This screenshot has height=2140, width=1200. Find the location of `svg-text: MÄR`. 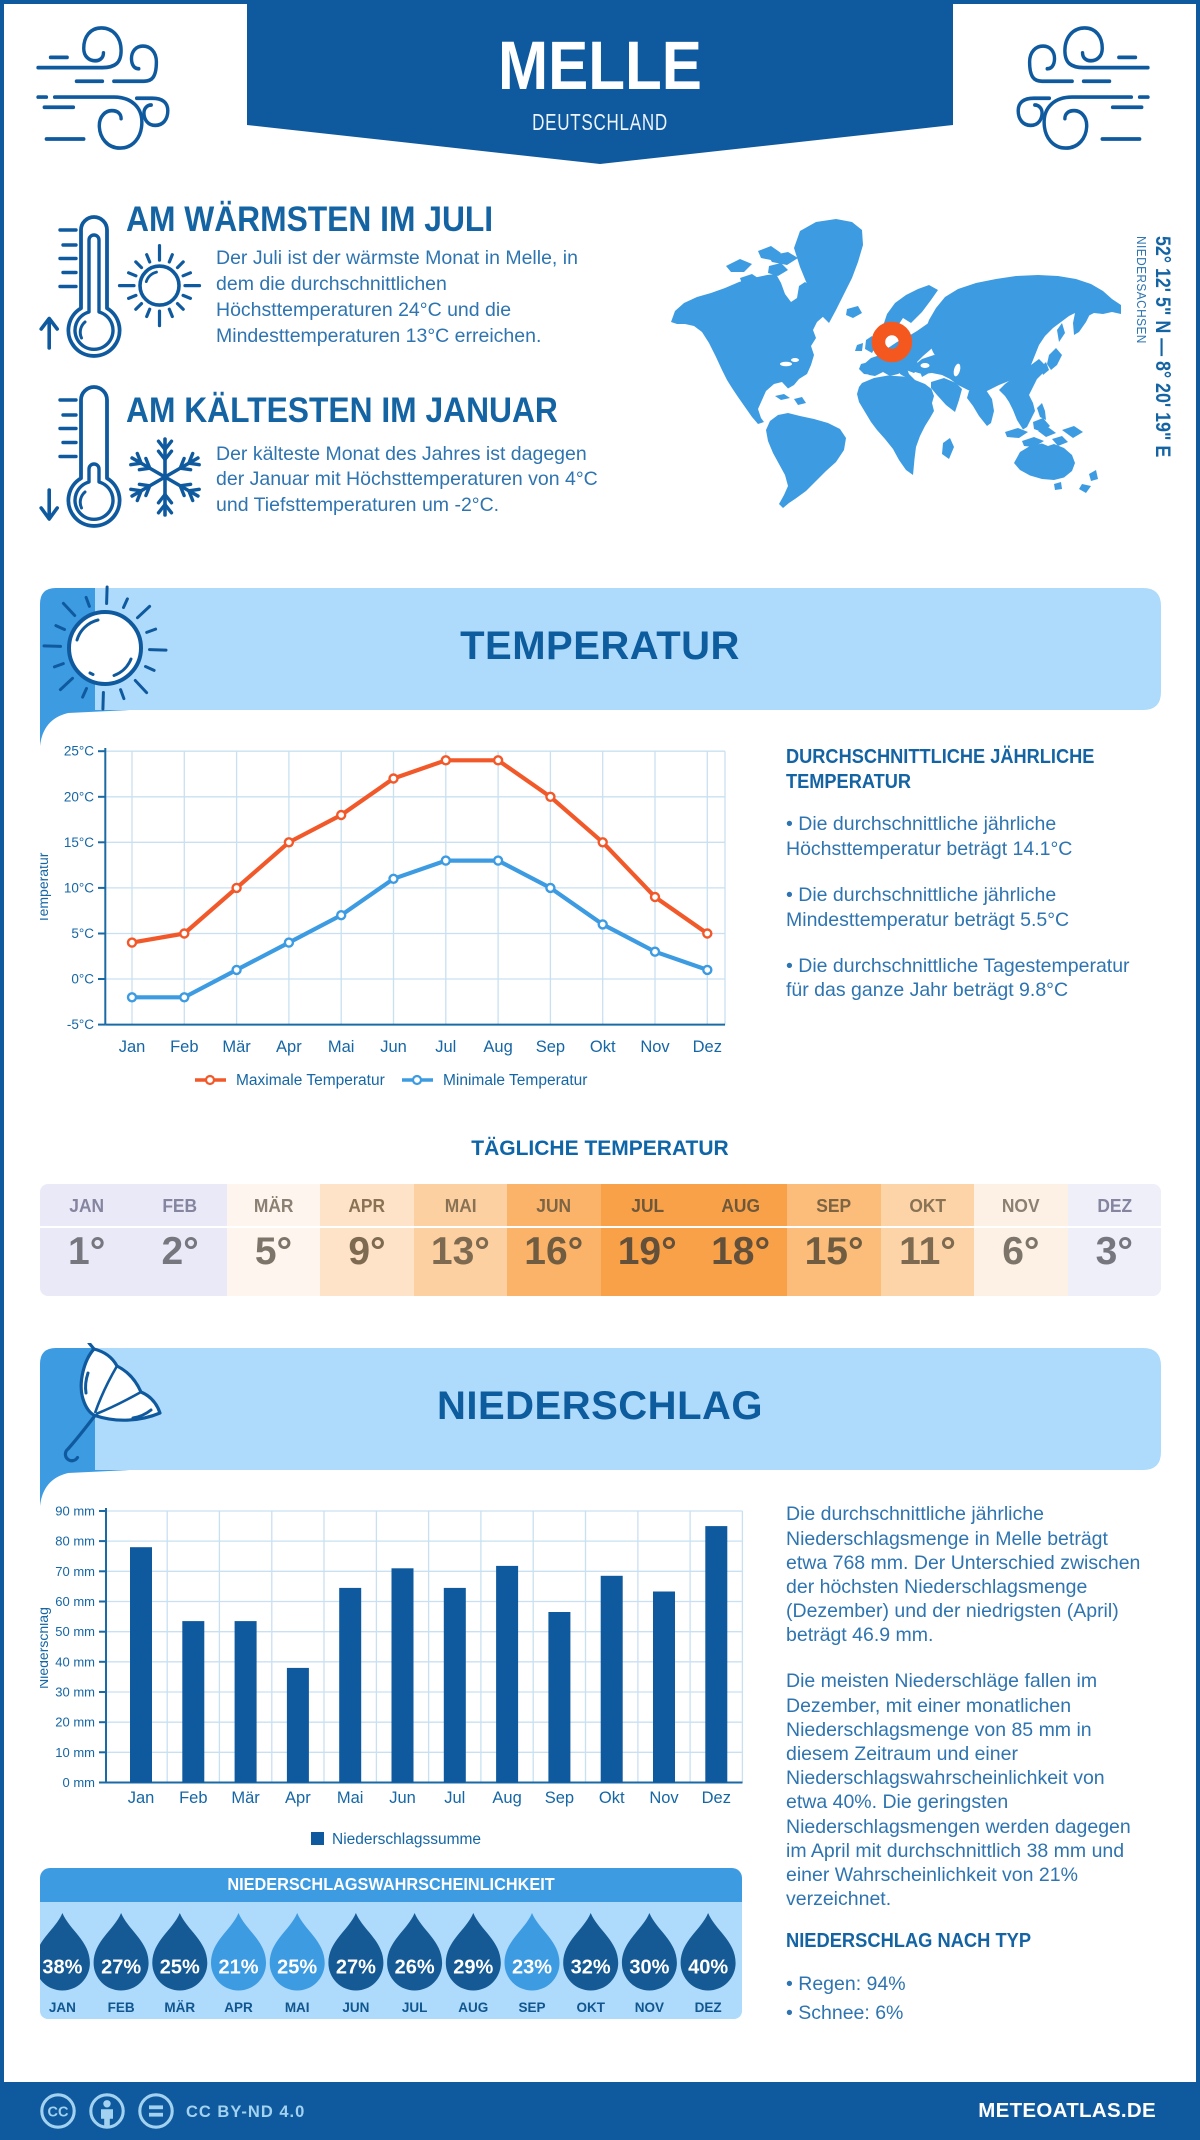

svg-text: MÄR is located at coordinates (179, 2007).